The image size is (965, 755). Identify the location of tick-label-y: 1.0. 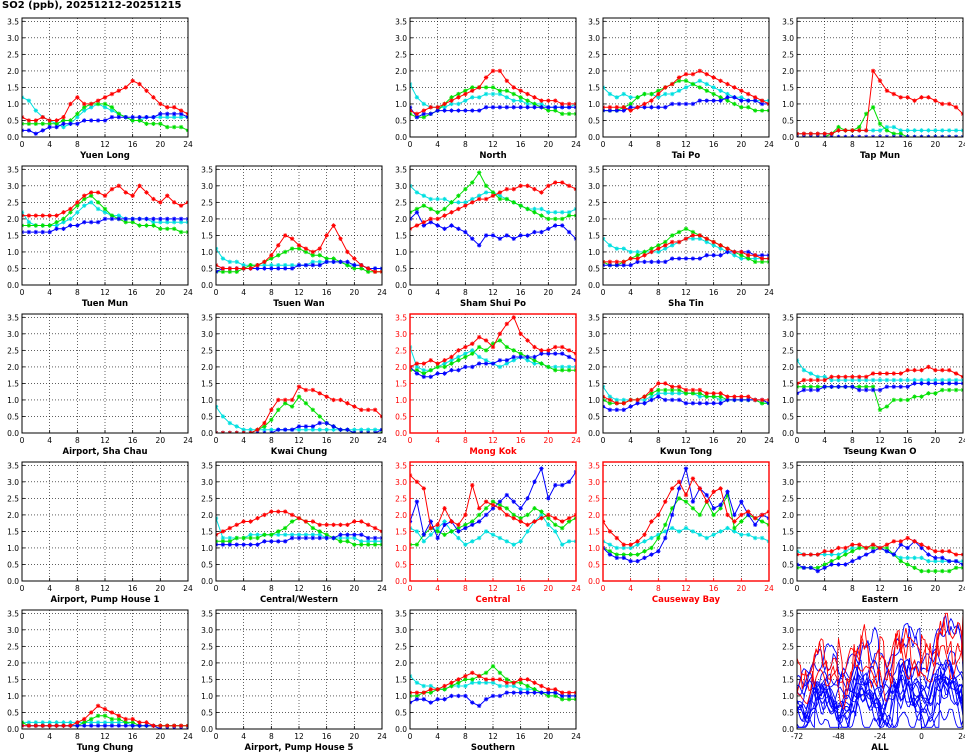
(401, 104).